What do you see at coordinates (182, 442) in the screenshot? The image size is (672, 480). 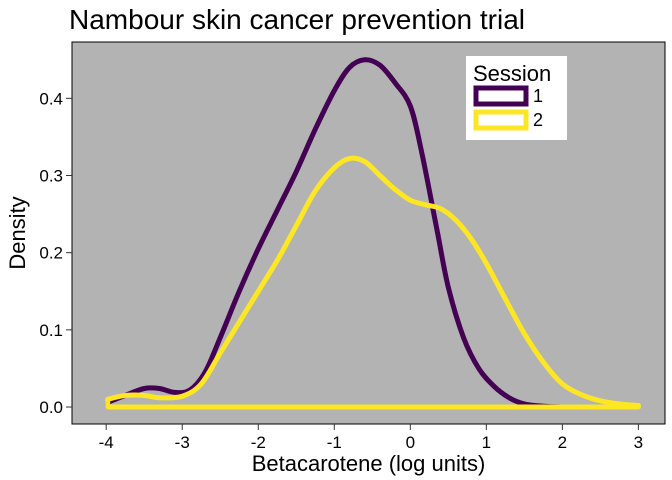 I see `x-tick-label: -3` at bounding box center [182, 442].